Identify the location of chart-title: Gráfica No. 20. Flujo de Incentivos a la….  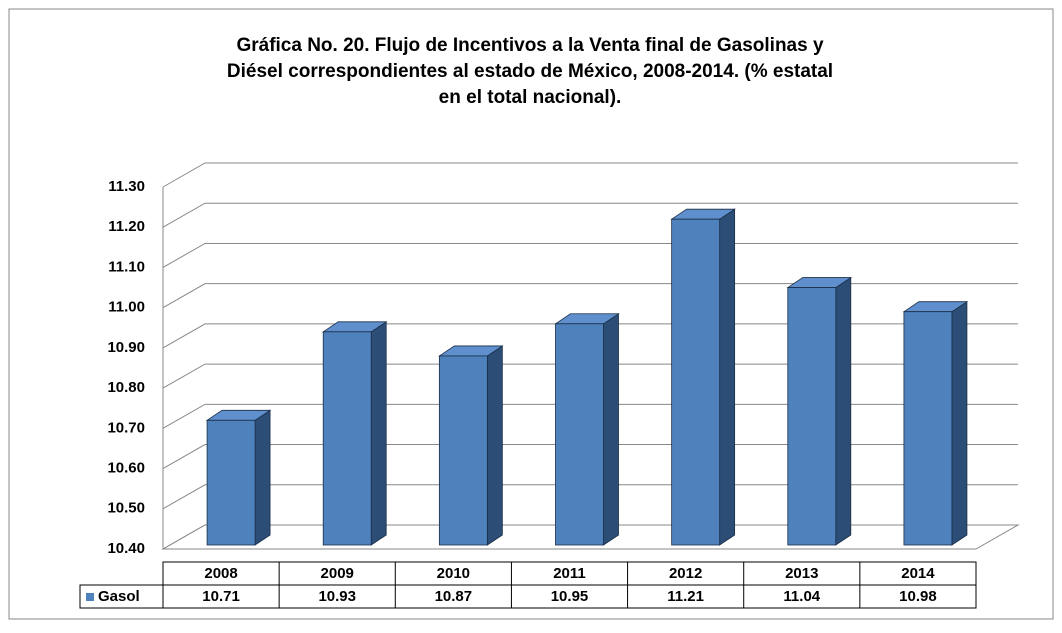
(530, 45).